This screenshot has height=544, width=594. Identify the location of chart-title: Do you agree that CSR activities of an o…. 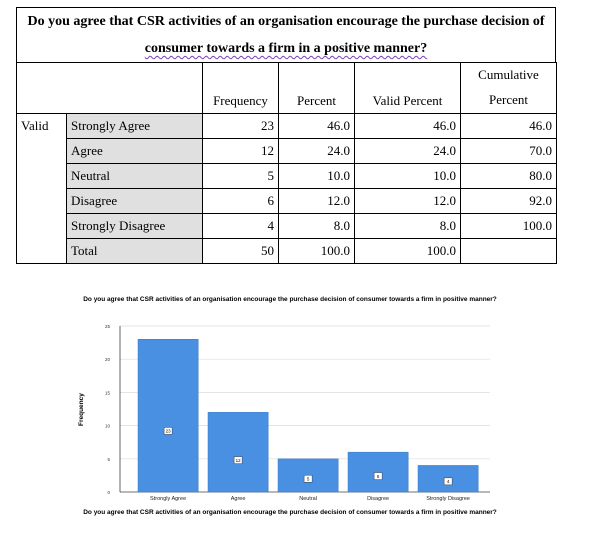
(290, 299).